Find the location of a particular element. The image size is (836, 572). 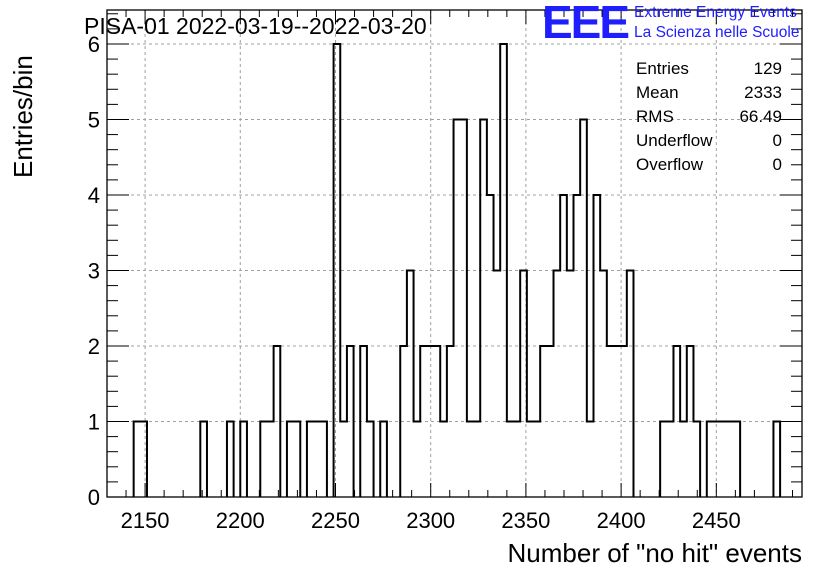

chart-title: PISA-01 2022-03-19--2022-03-20 is located at coordinates (255, 26).